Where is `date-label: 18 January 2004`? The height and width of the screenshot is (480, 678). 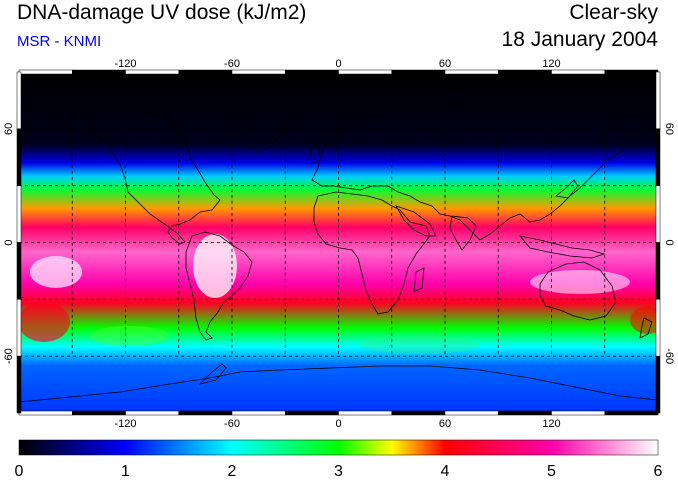
date-label: 18 January 2004 is located at coordinates (579, 39).